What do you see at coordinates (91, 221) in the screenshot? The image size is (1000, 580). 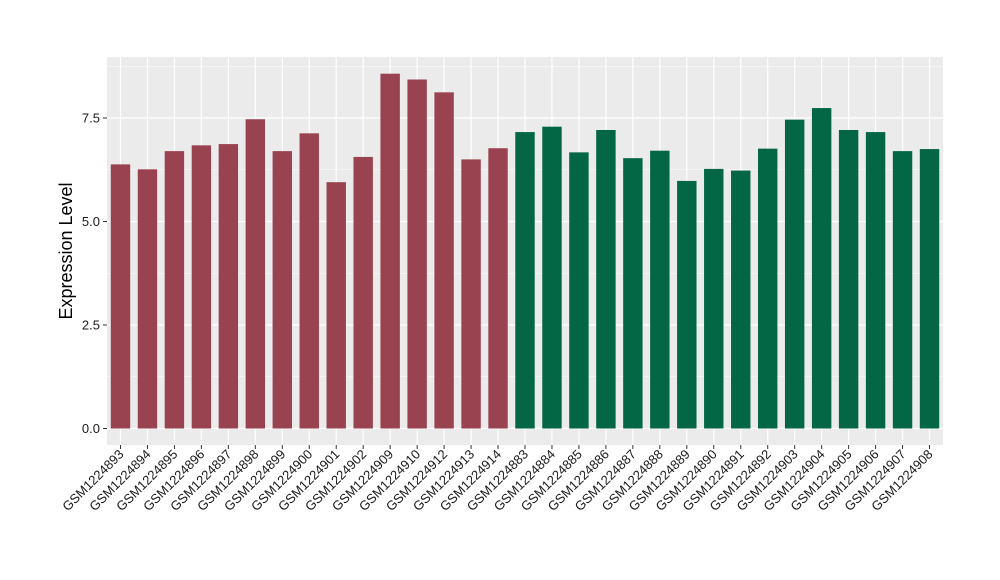 I see `y-tick-label: 5.0` at bounding box center [91, 221].